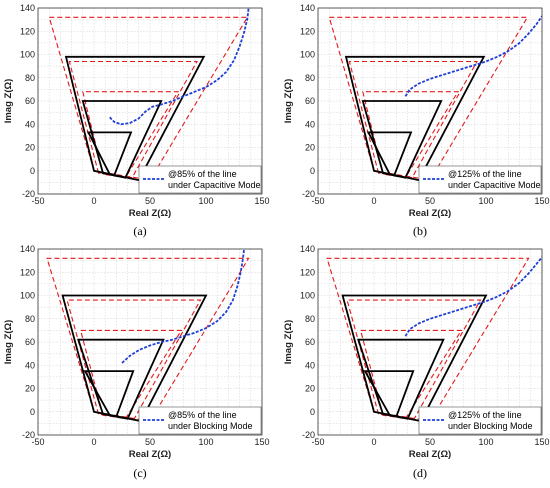 The image size is (550, 488). Describe the element at coordinates (32, 171) in the screenshot. I see `chart-a-y-tick-label: 0` at that location.